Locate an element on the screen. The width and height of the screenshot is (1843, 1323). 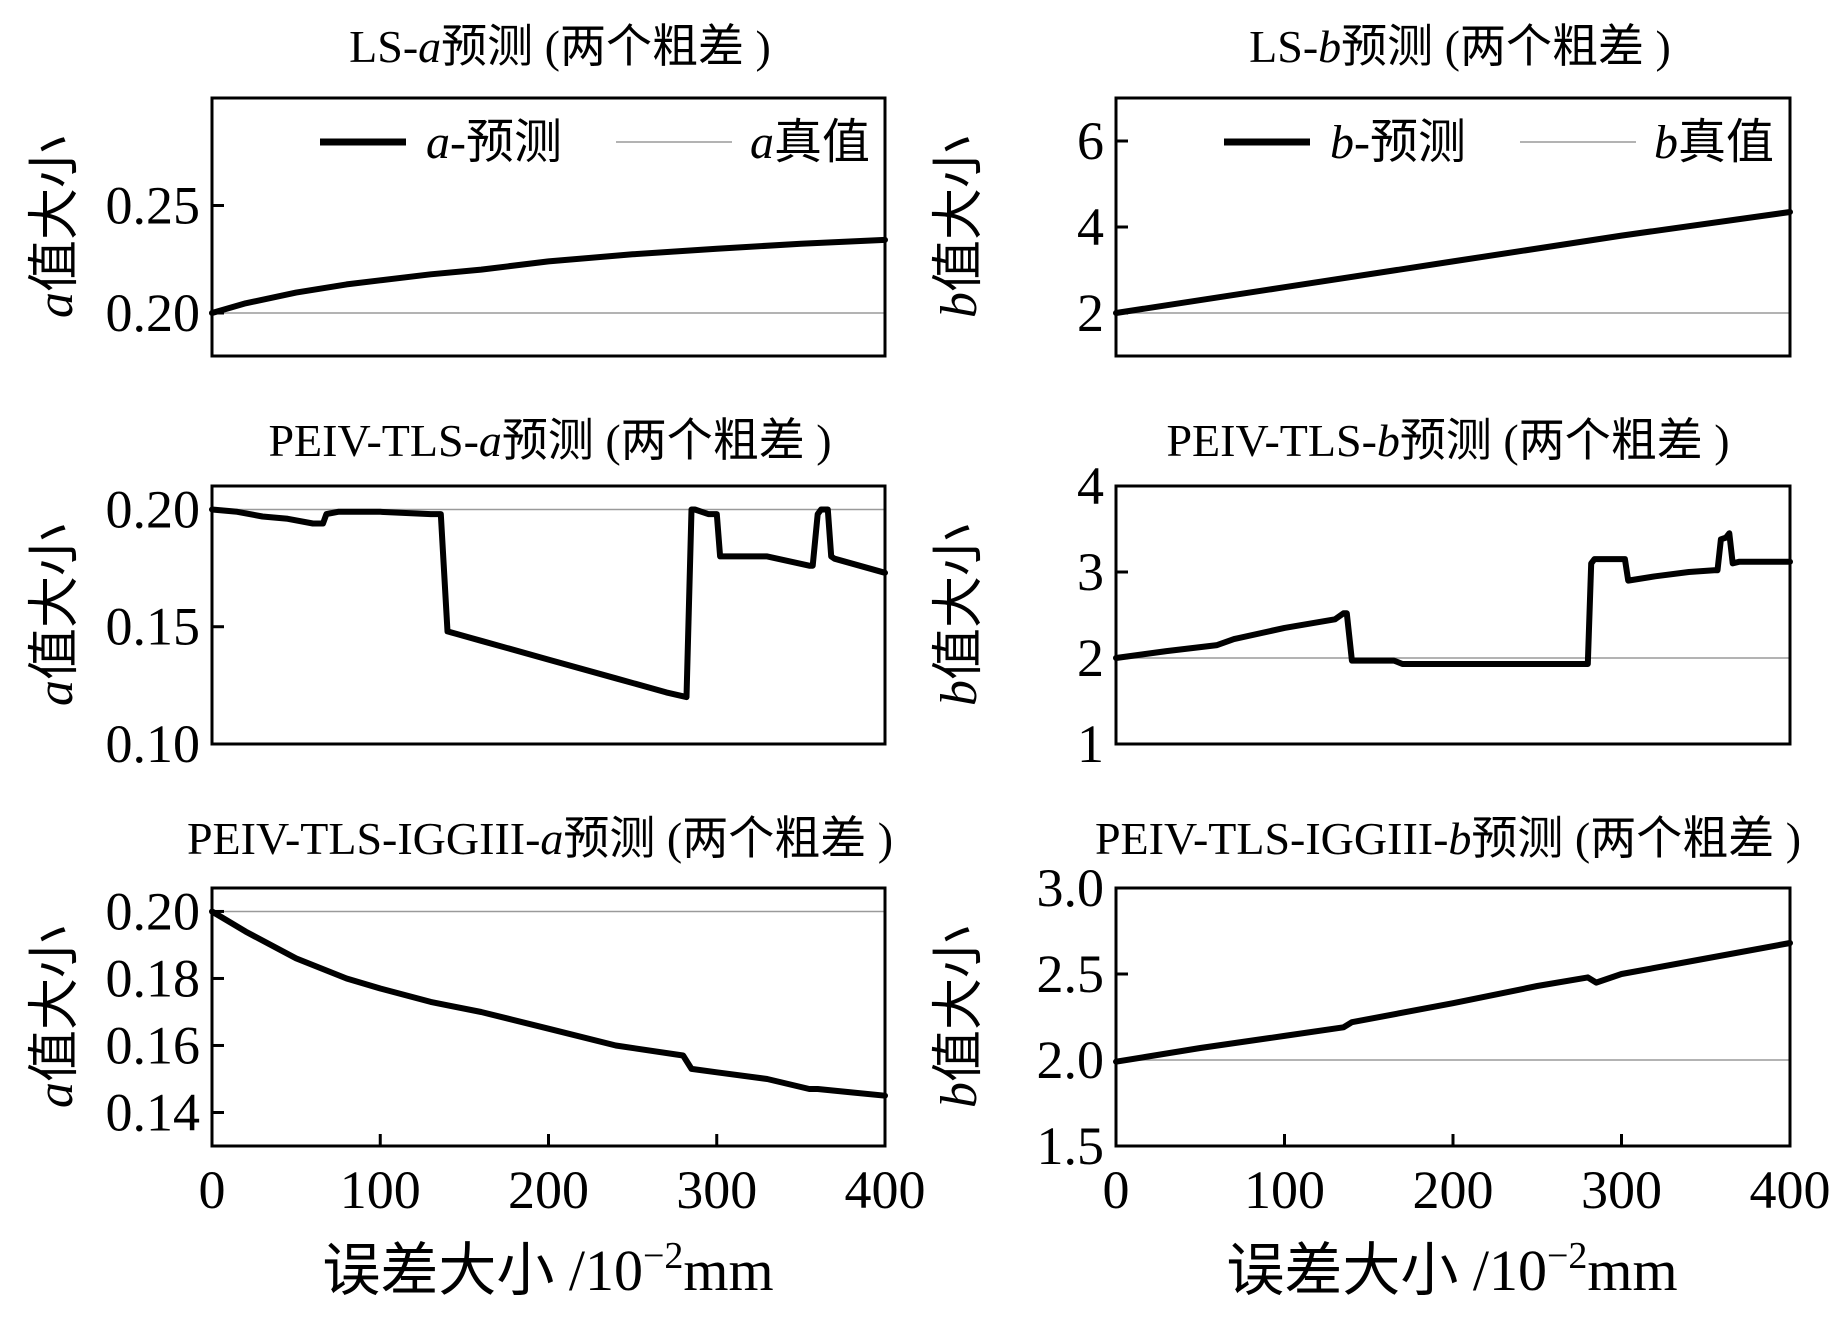
title-prefix: LS- is located at coordinates (383, 46).